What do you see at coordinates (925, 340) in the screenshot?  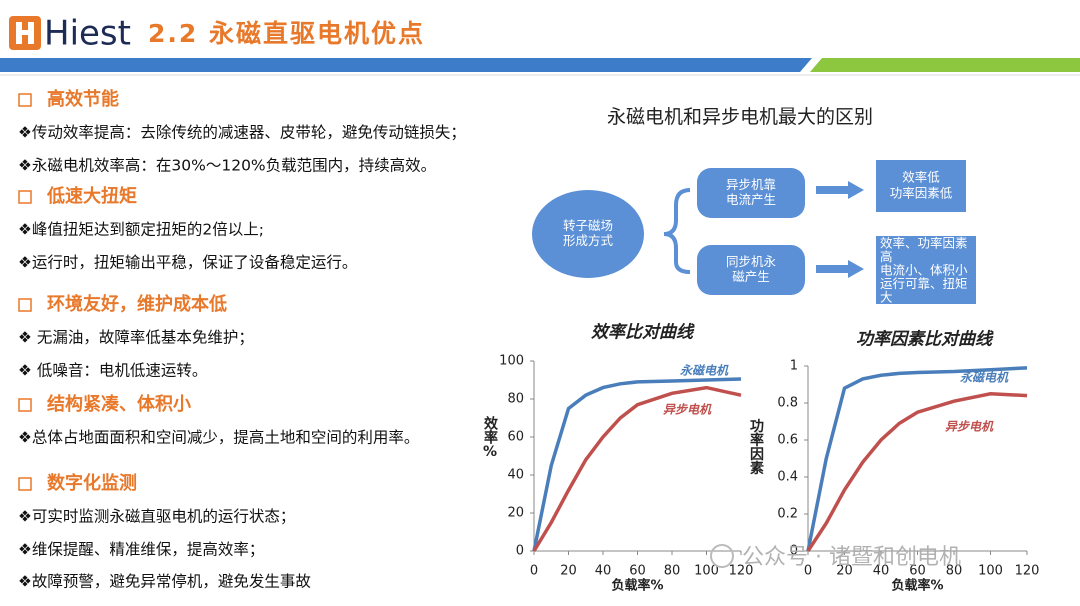 I see `chart-title: 功率因素比对曲线` at bounding box center [925, 340].